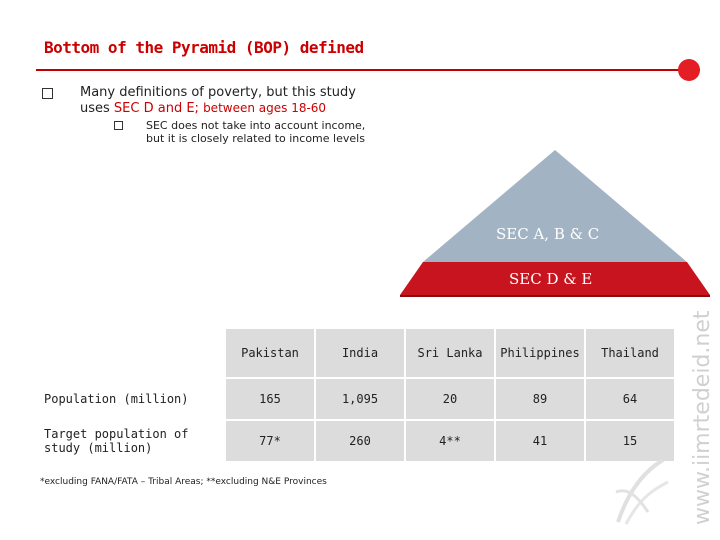 The height and width of the screenshot is (540, 720). Describe the element at coordinates (360, 353) in the screenshot. I see `col-header-india: India` at that location.